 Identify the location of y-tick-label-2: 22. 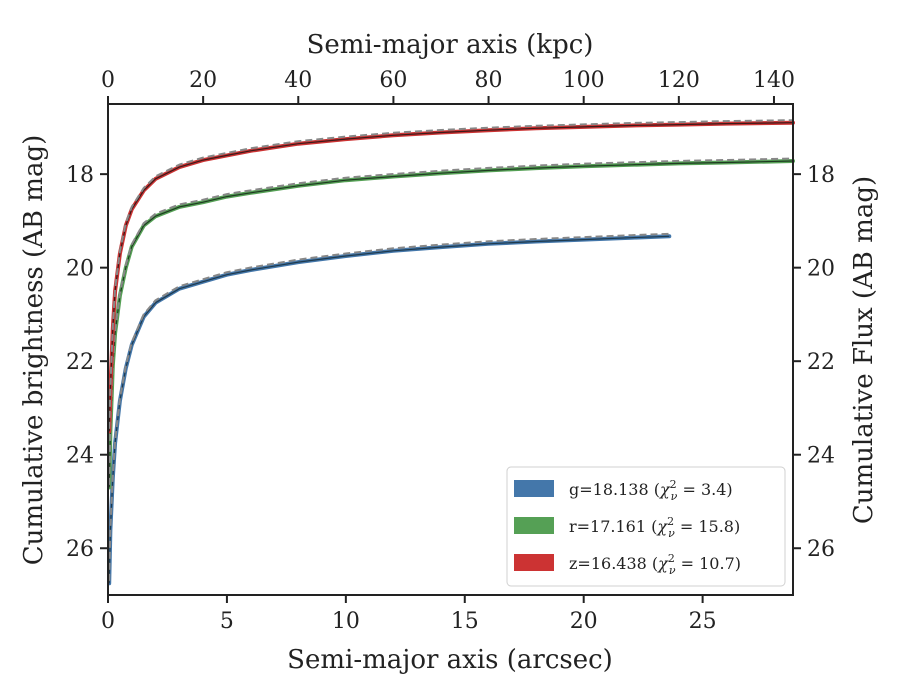
(80, 362).